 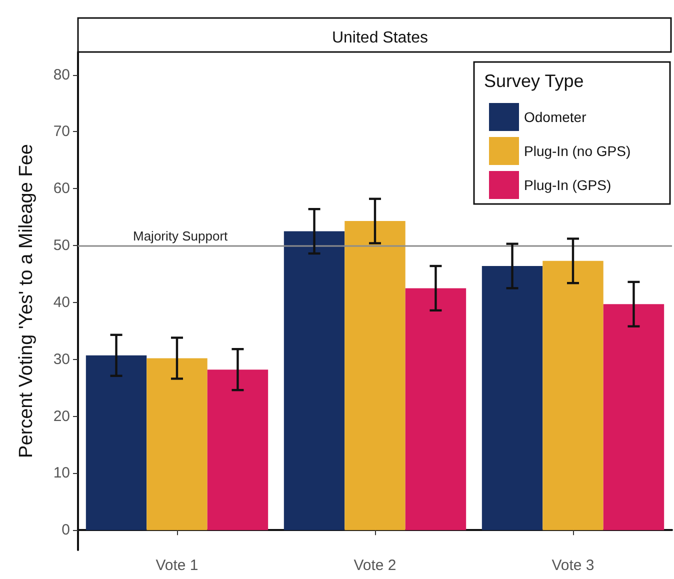 I want to click on y-tick-label: 10, so click(x=61, y=473).